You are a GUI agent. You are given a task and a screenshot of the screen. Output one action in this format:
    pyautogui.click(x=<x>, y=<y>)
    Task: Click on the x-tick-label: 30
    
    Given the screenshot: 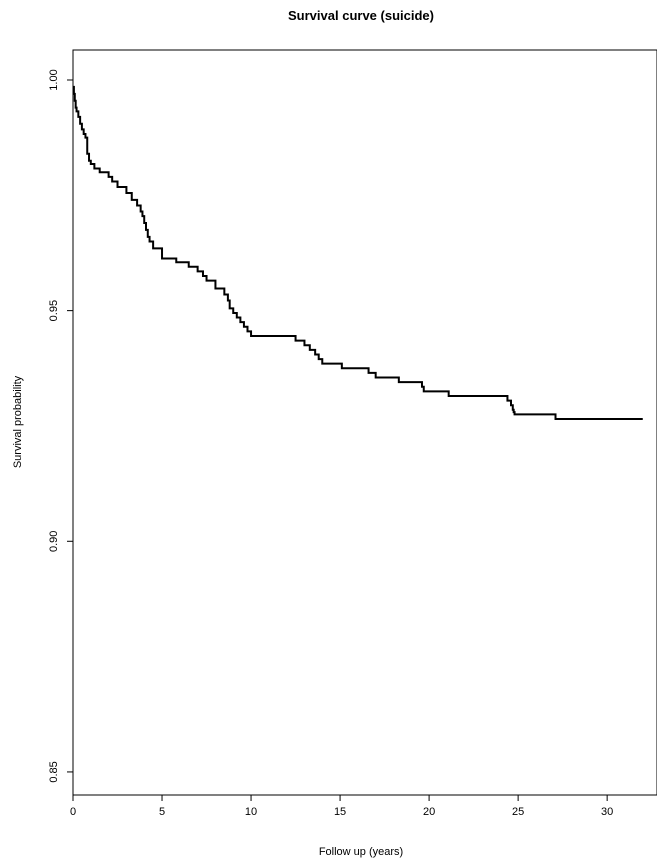 What is the action you would take?
    pyautogui.click(x=607, y=812)
    